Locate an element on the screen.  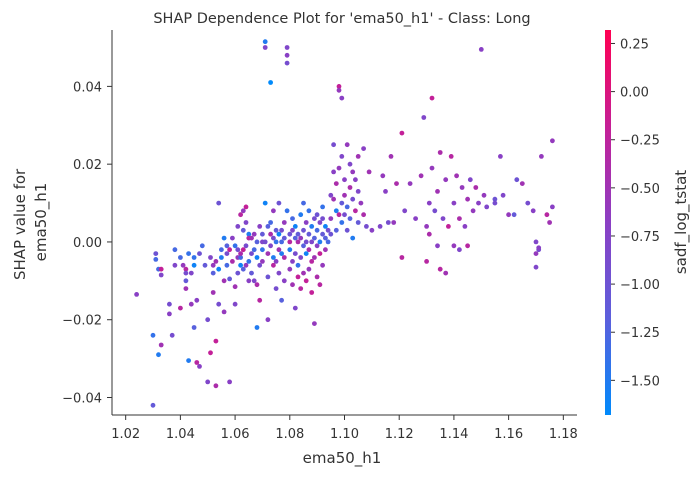
colorbar-tick-label: −1.50 is located at coordinates (640, 381).